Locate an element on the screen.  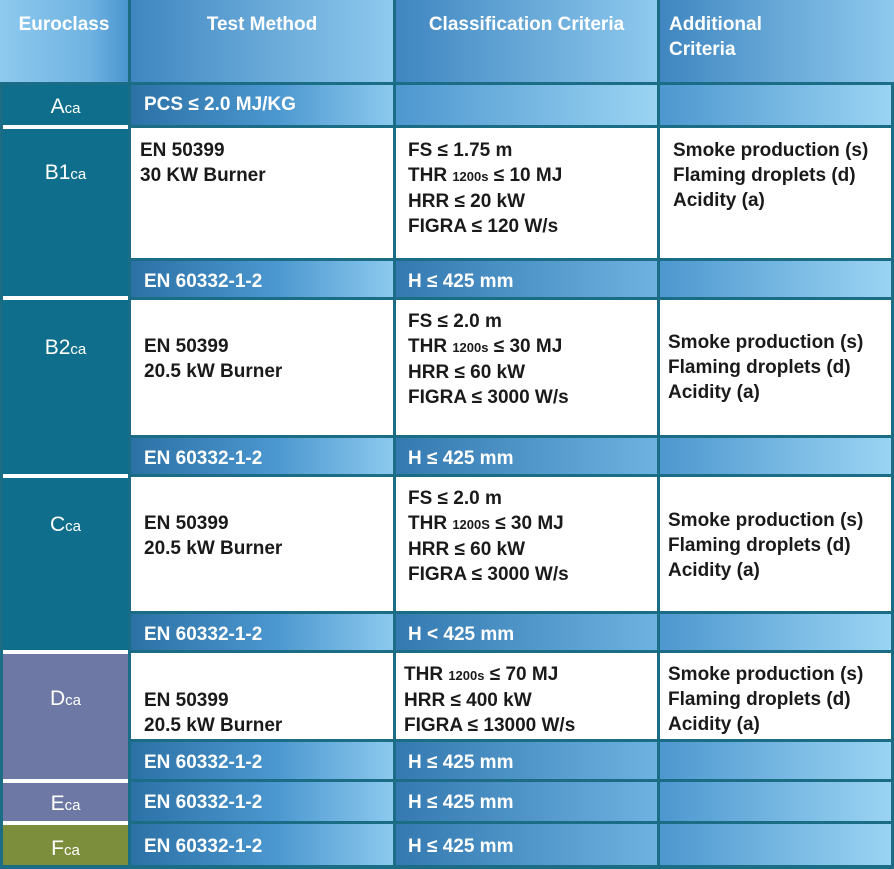
row-c-method: EN 50399 20.5 kW Burner is located at coordinates (262, 544).